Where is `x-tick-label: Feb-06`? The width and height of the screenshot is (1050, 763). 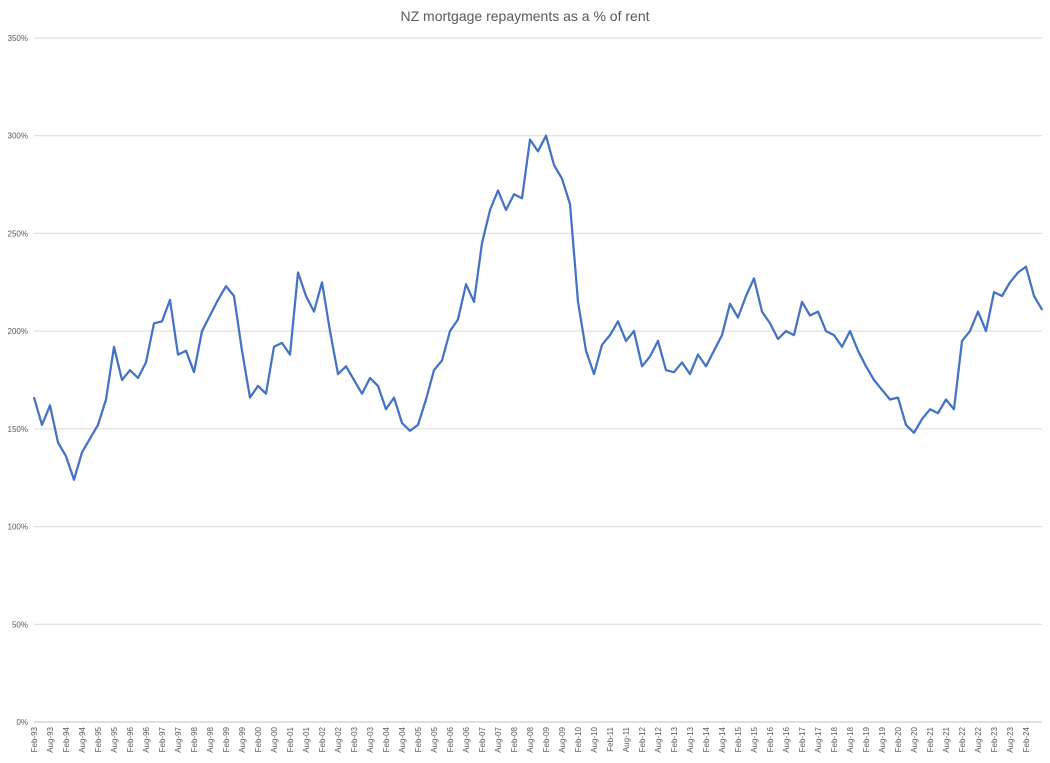
x-tick-label: Feb-06 is located at coordinates (450, 739).